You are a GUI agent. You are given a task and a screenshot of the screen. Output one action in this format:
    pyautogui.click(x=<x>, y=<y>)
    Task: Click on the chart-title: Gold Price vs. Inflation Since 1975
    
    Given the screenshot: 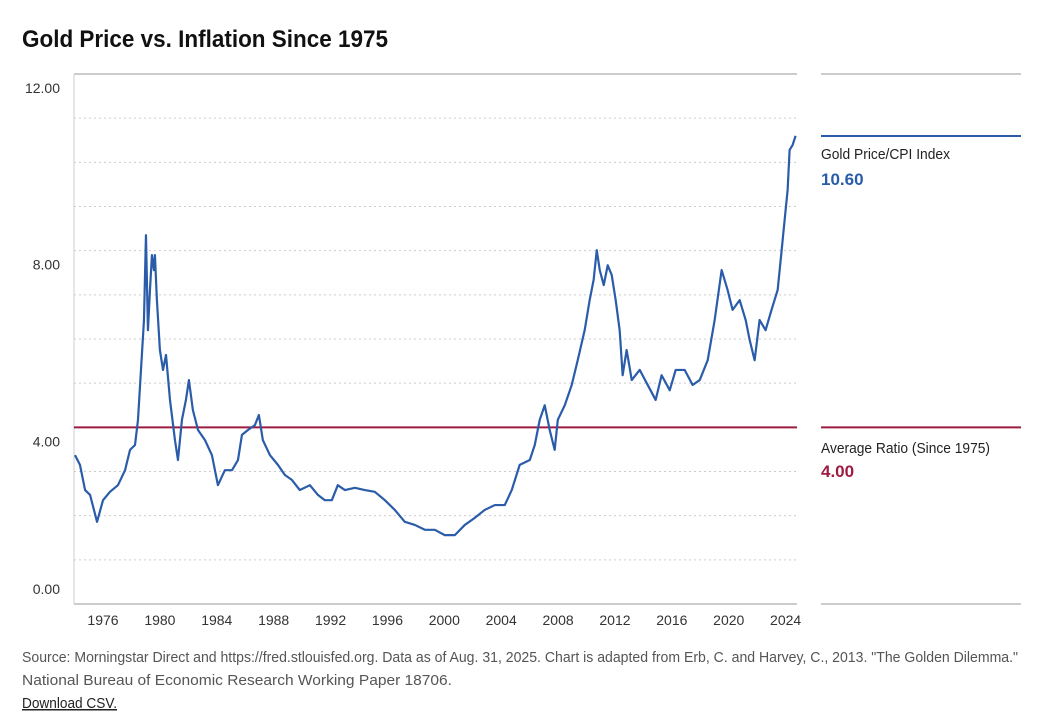 What is the action you would take?
    pyautogui.click(x=205, y=39)
    